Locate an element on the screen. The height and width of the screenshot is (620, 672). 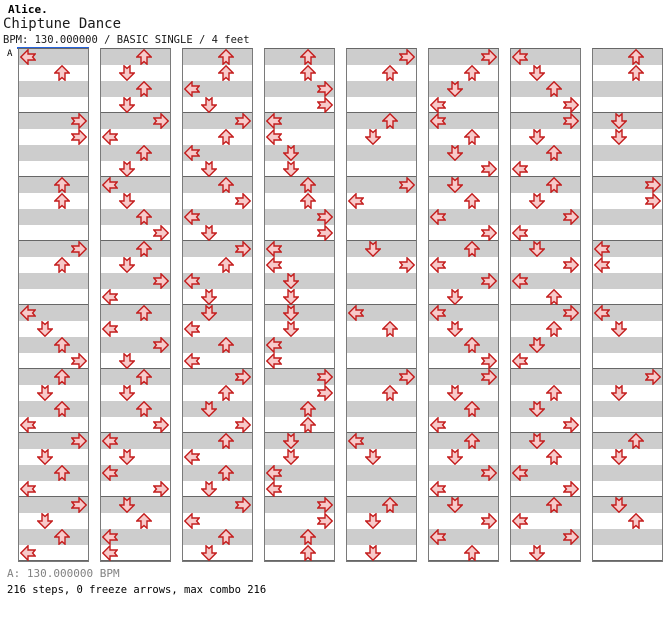
bpm-legend: A: 130.000000 BPM is located at coordinates (63, 573).